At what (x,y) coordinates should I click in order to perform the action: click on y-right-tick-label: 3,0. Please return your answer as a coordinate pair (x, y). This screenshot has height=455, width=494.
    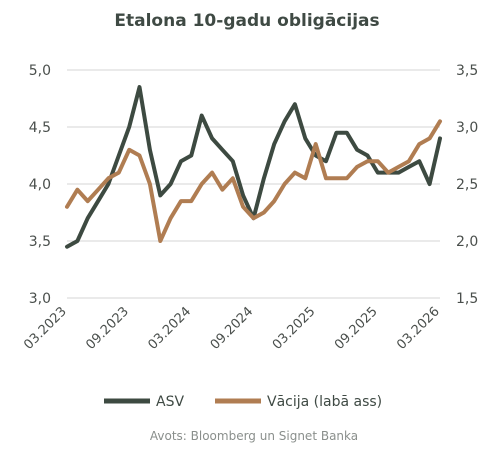
    Looking at the image, I should click on (467, 128).